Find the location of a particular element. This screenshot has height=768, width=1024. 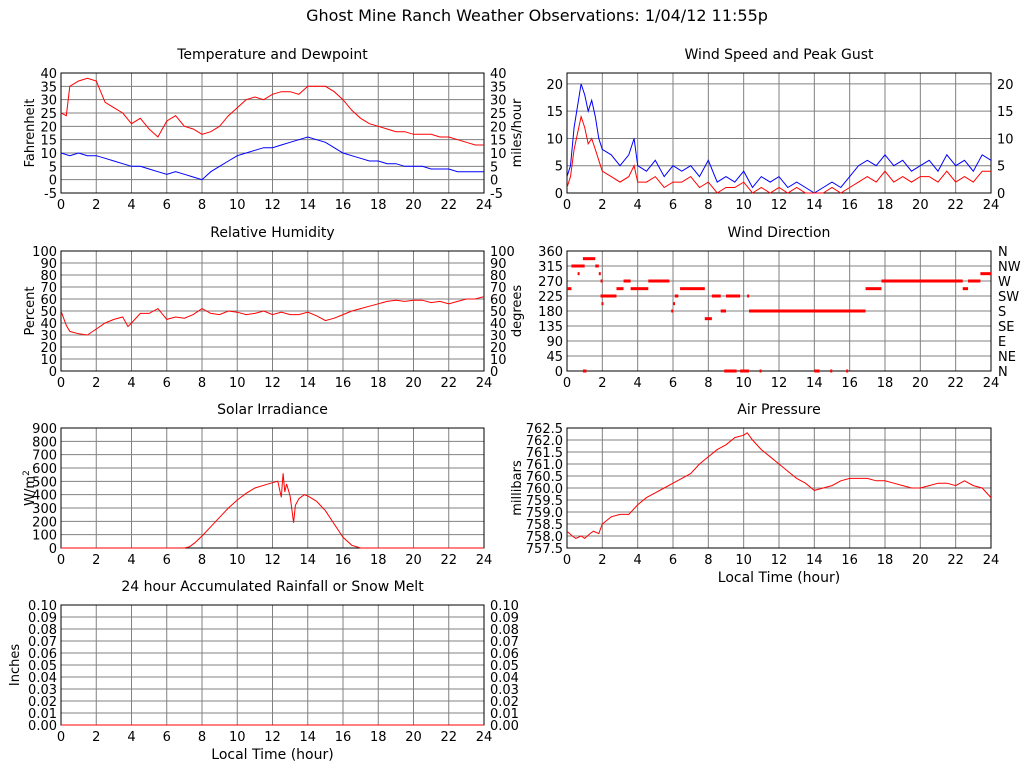

y-tick-label: 20 is located at coordinates (48, 127).